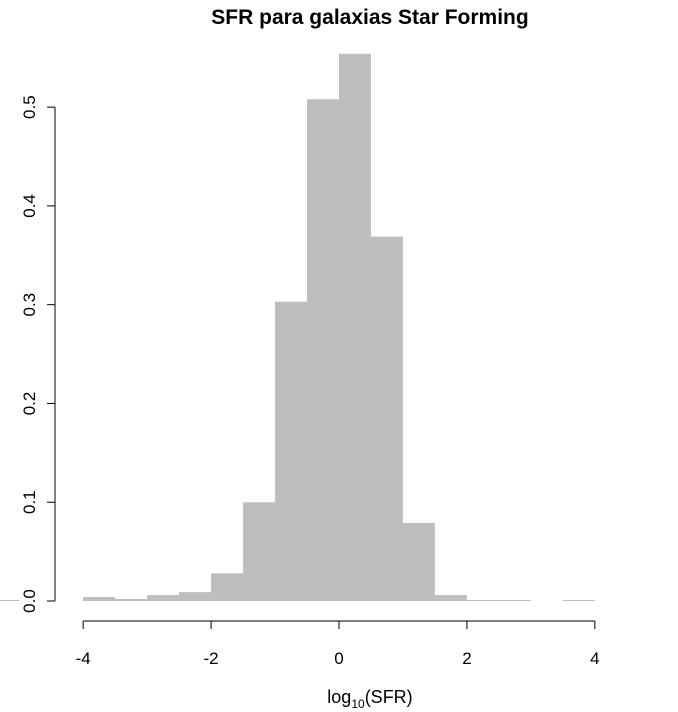 The image size is (678, 712). Describe the element at coordinates (29, 206) in the screenshot. I see `y-tick-label: 0.4` at that location.